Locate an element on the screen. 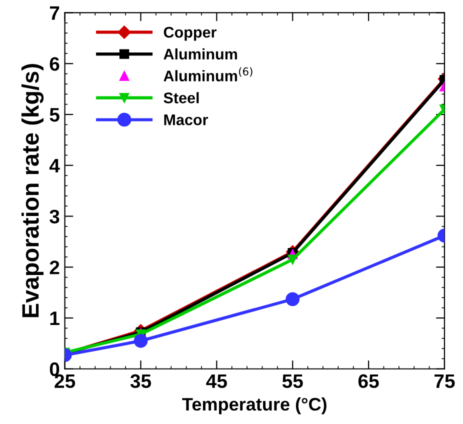  y-tick-label: 3 is located at coordinates (55, 217).